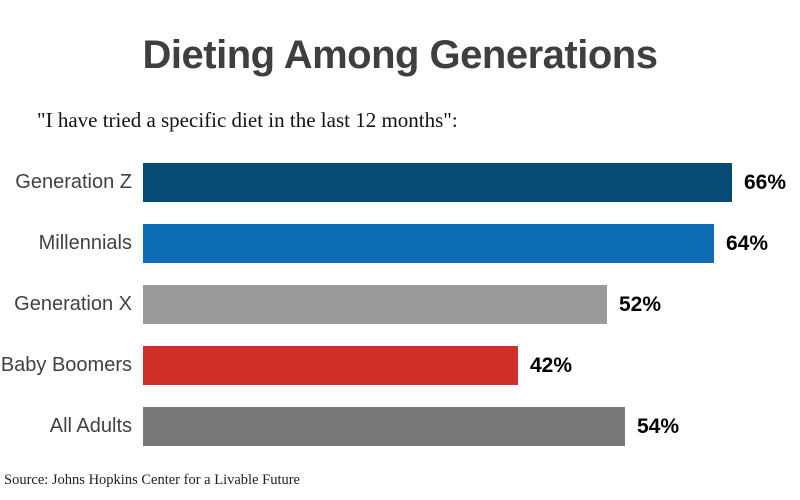  What do you see at coordinates (658, 426) in the screenshot?
I see `bar-value-label: 54%` at bounding box center [658, 426].